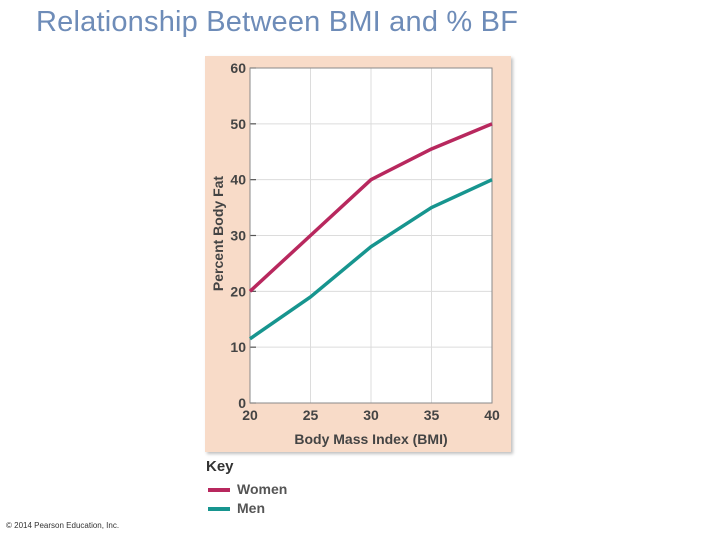 Image resolution: width=720 pixels, height=540 pixels. What do you see at coordinates (219, 490) in the screenshot?
I see `women-swatch` at bounding box center [219, 490].